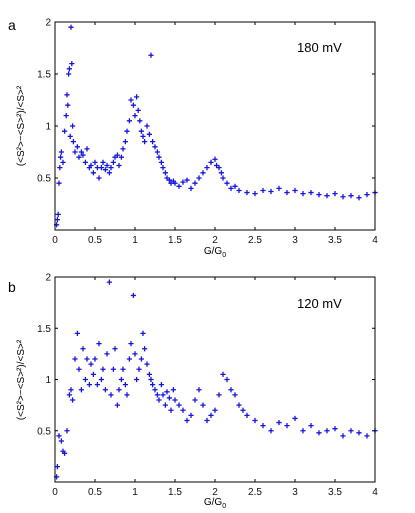 This screenshot has width=415, height=513. What do you see at coordinates (48, 278) in the screenshot?
I see `panel-b-ytick-label: 2` at bounding box center [48, 278].